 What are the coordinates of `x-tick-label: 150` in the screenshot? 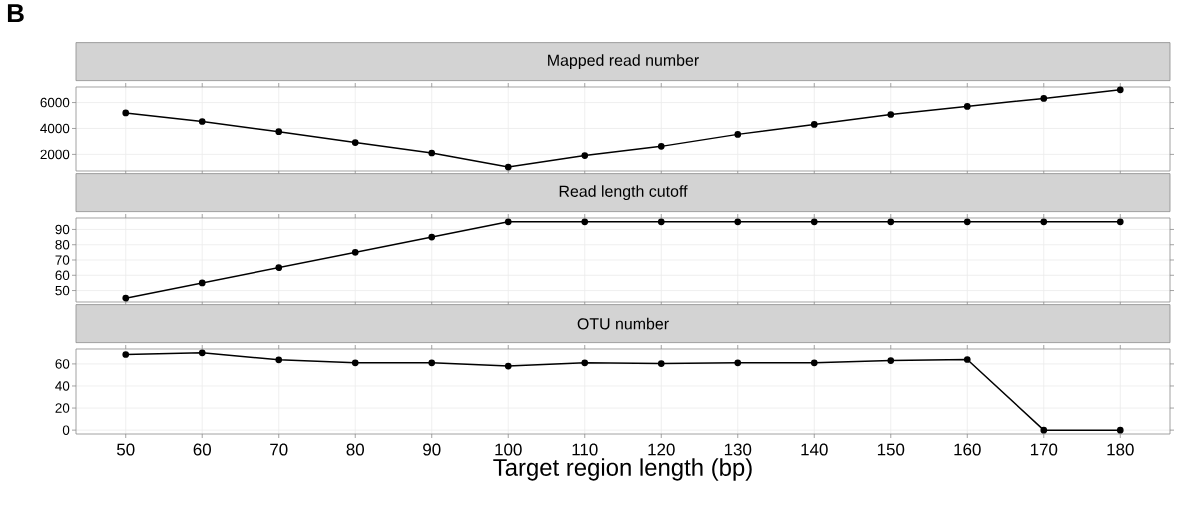 It's located at (891, 449).